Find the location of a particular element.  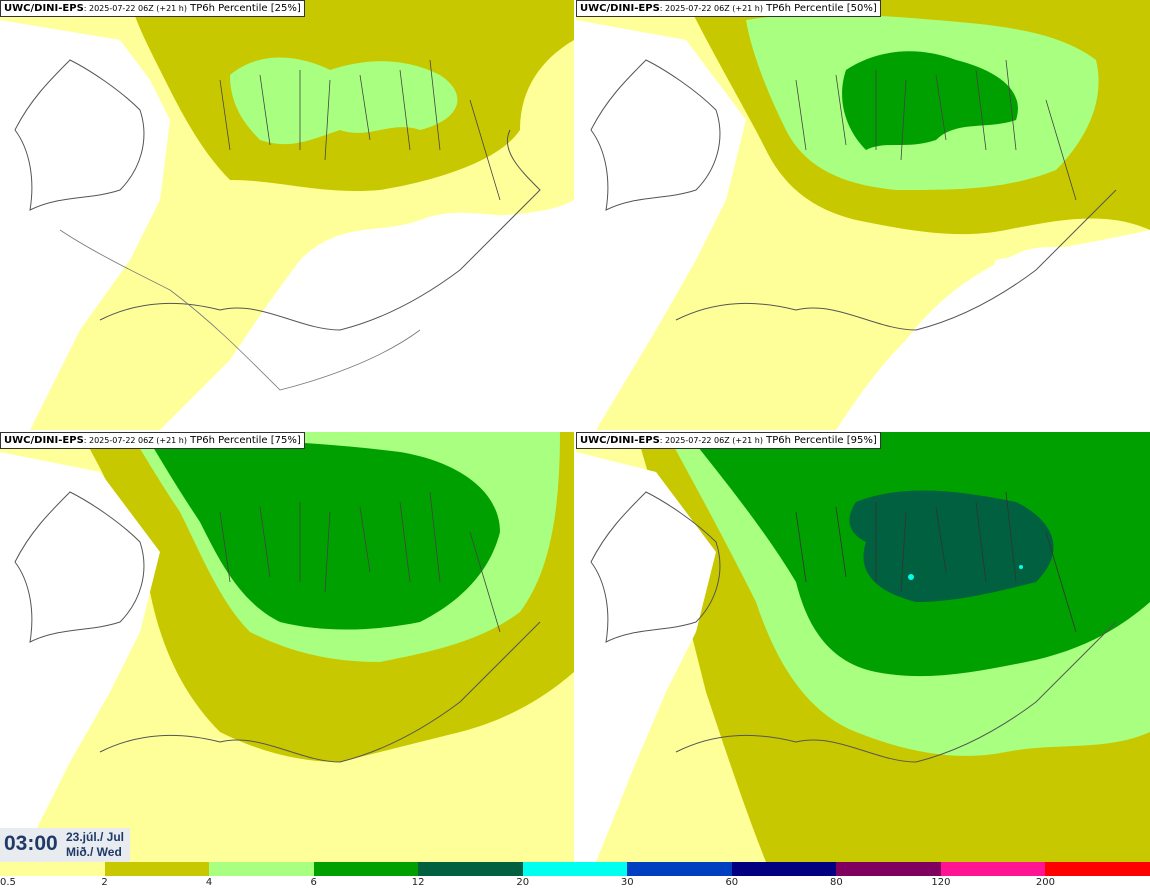

legend-tick-label: 120 is located at coordinates (941, 882).